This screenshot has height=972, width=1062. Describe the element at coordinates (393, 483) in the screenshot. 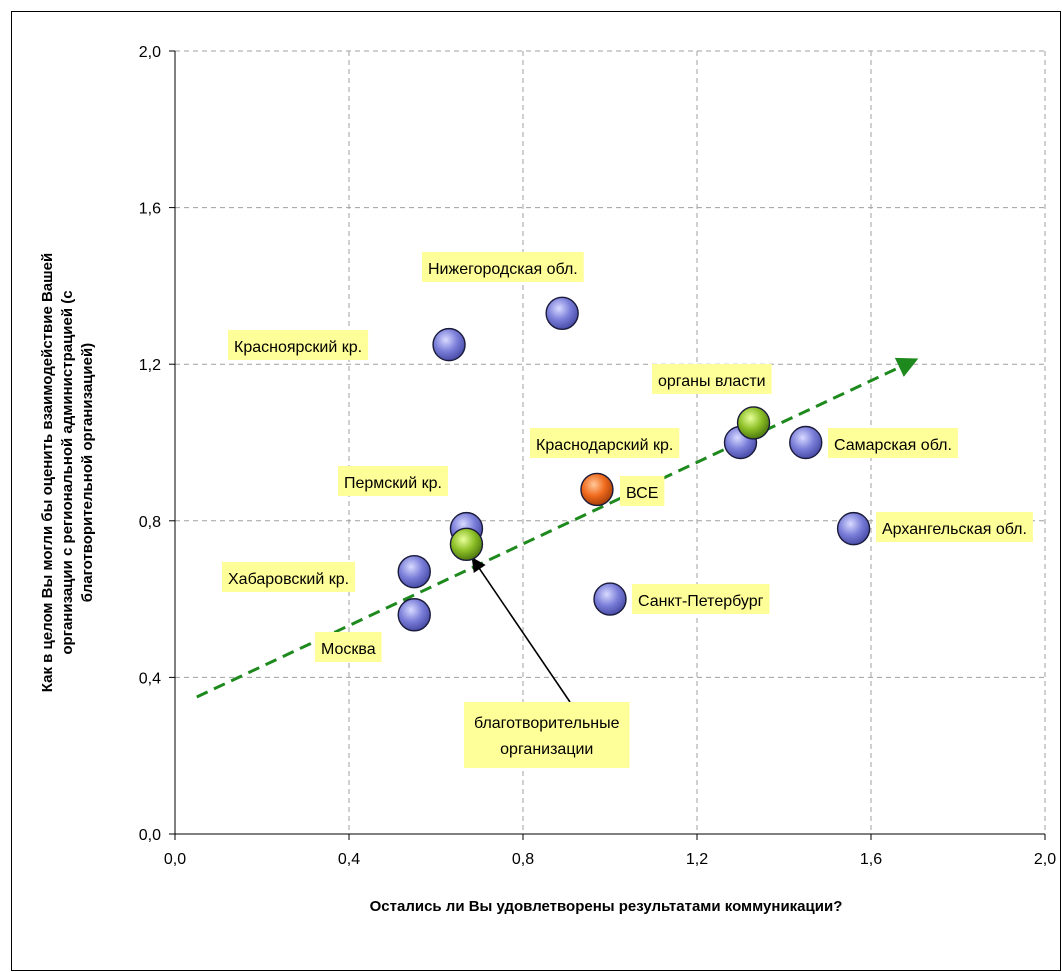

I see `point-label-text: Пермский кр.` at that location.